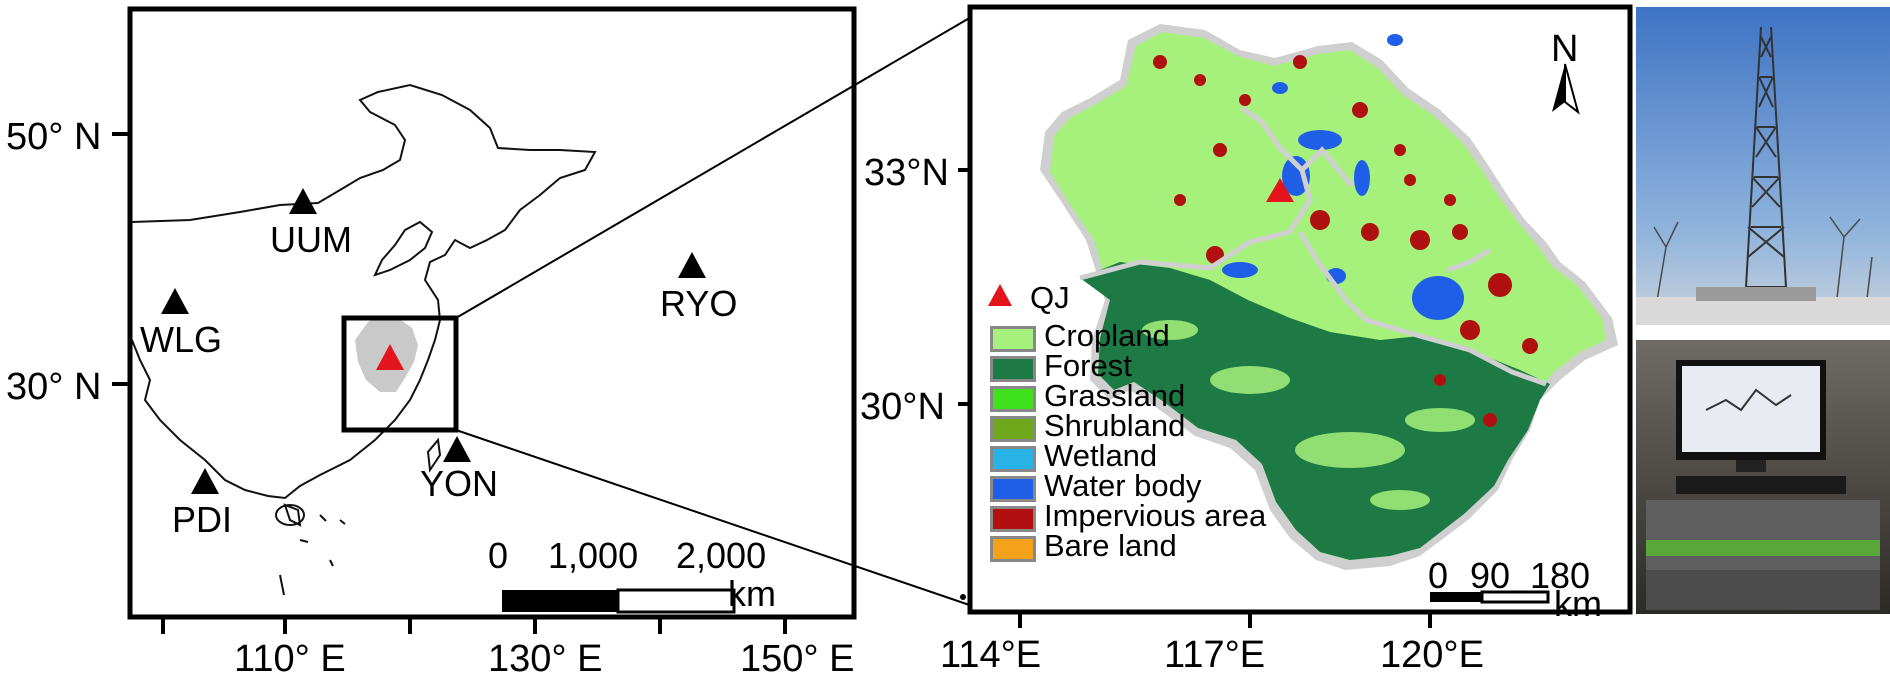  Describe the element at coordinates (1013, 399) in the screenshot. I see `legend-swatch-grassland` at that location.